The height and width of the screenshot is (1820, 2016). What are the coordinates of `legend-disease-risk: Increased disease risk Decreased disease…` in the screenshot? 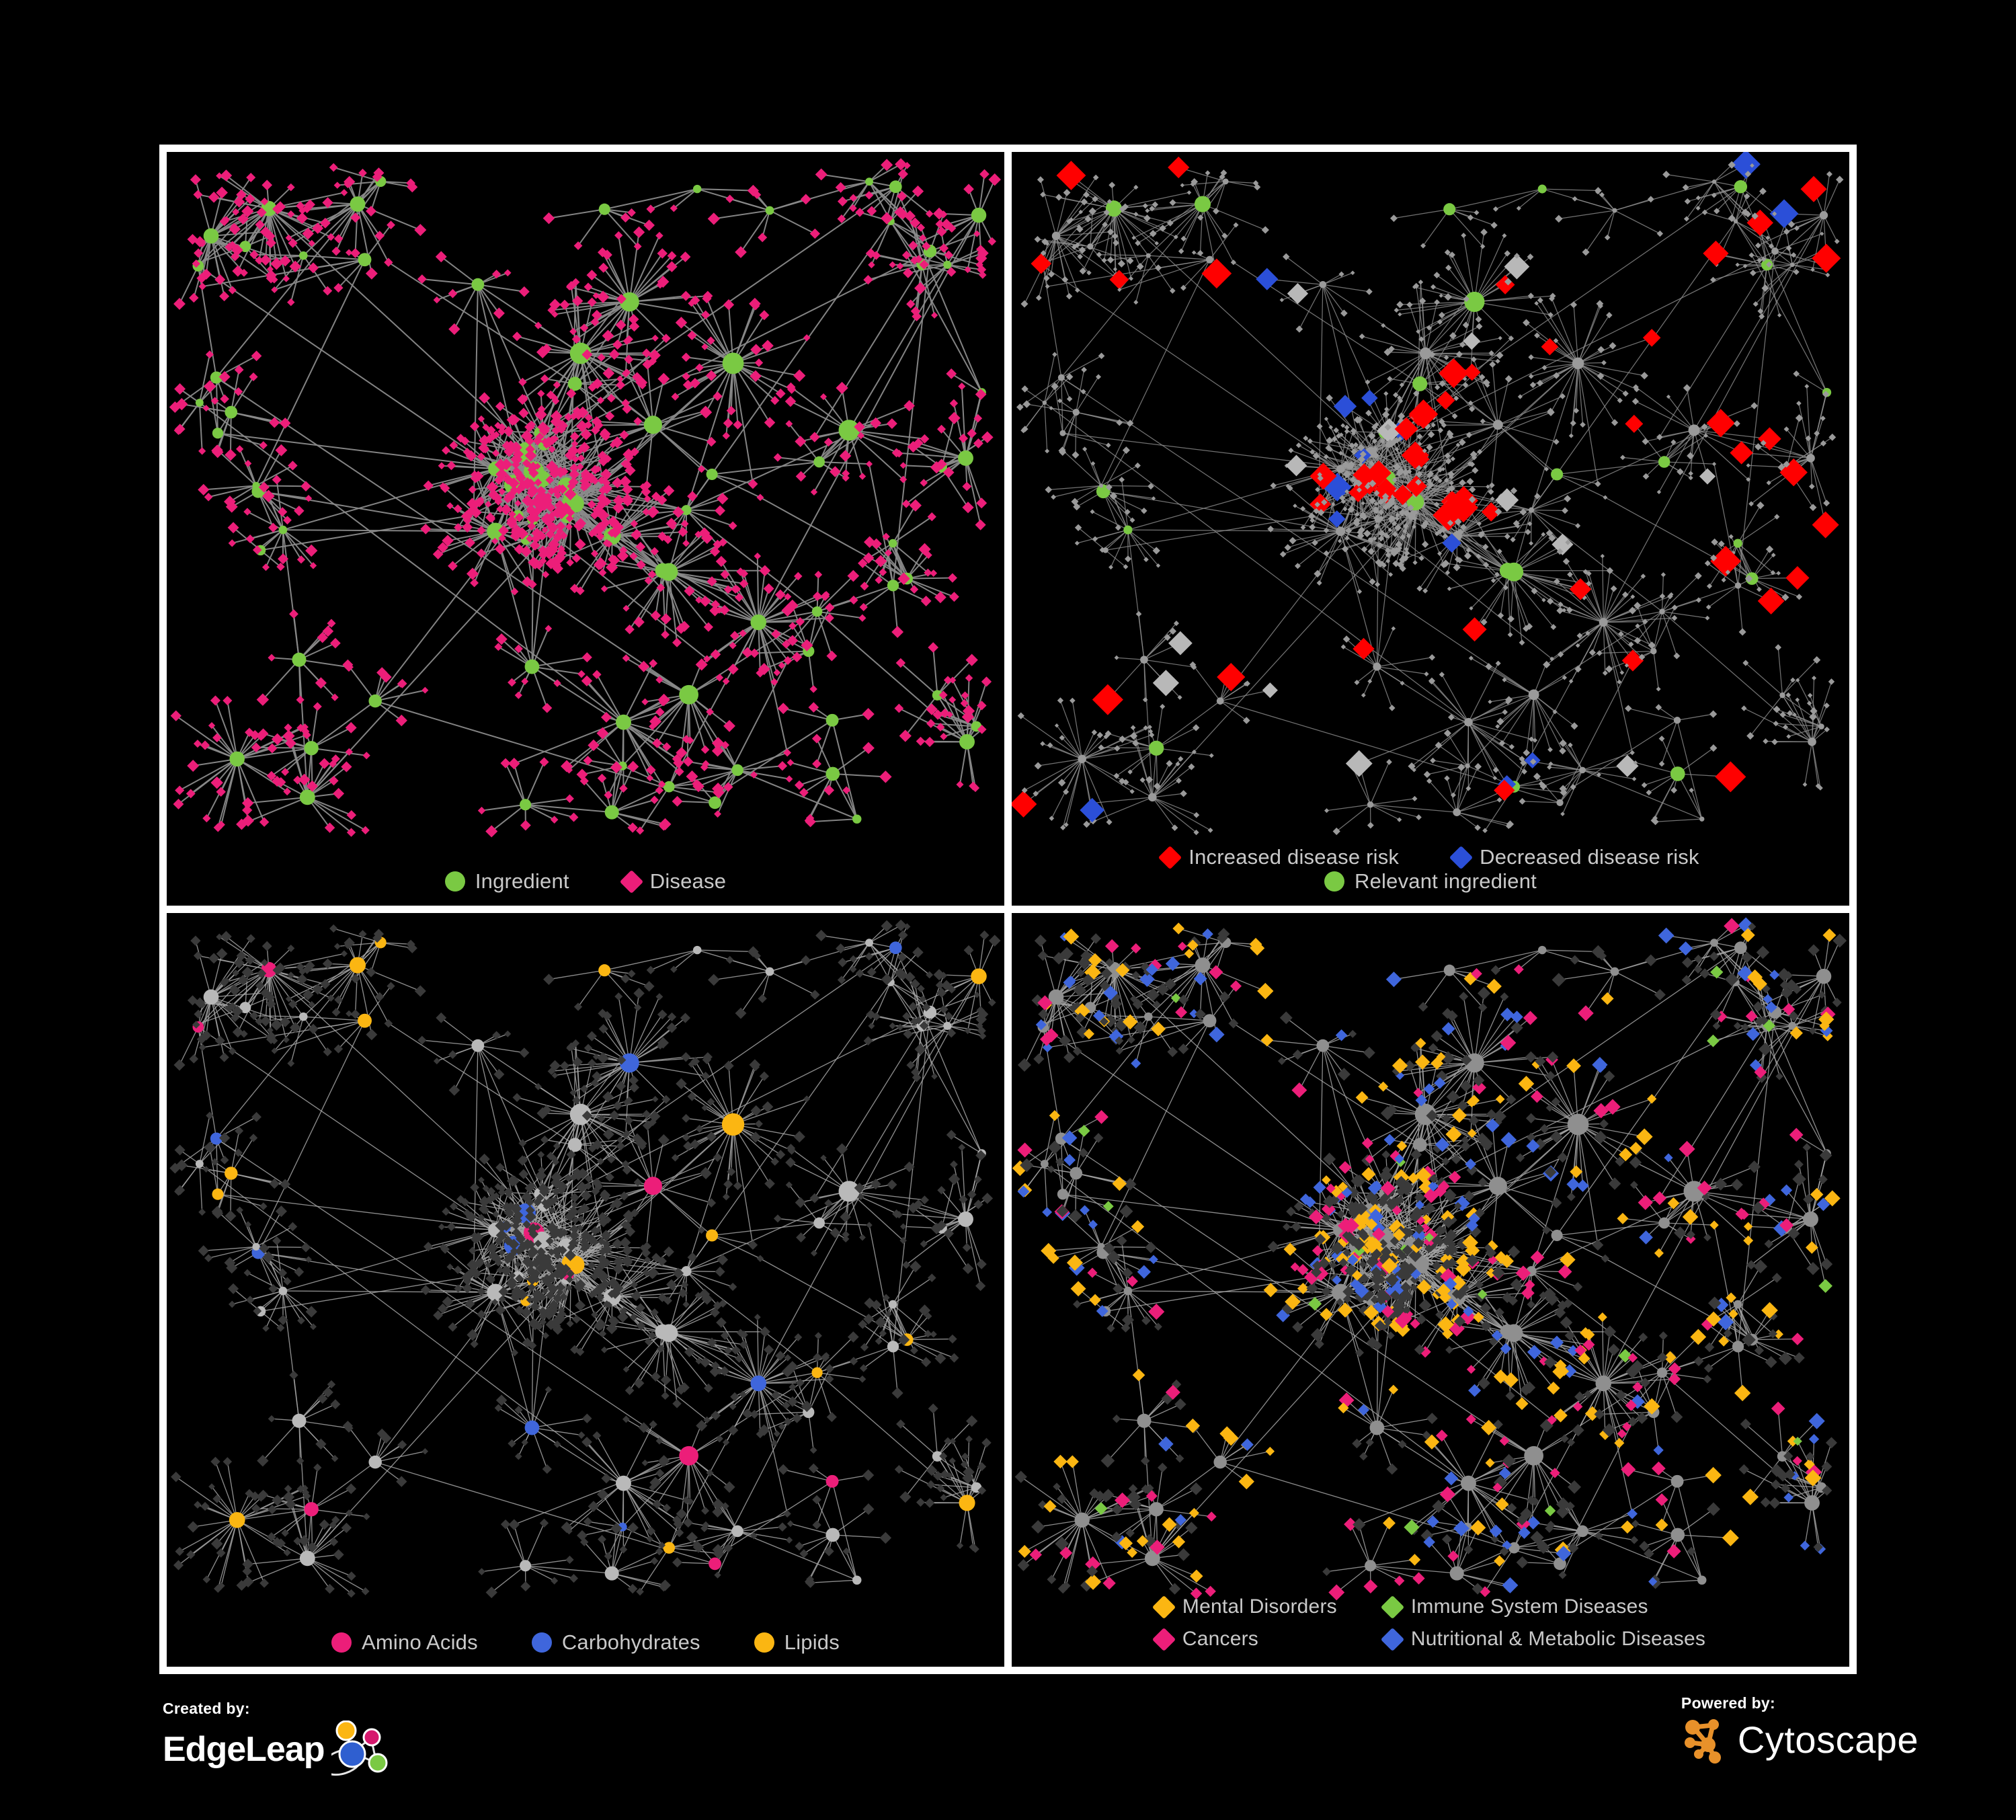 It's located at (1430, 869).